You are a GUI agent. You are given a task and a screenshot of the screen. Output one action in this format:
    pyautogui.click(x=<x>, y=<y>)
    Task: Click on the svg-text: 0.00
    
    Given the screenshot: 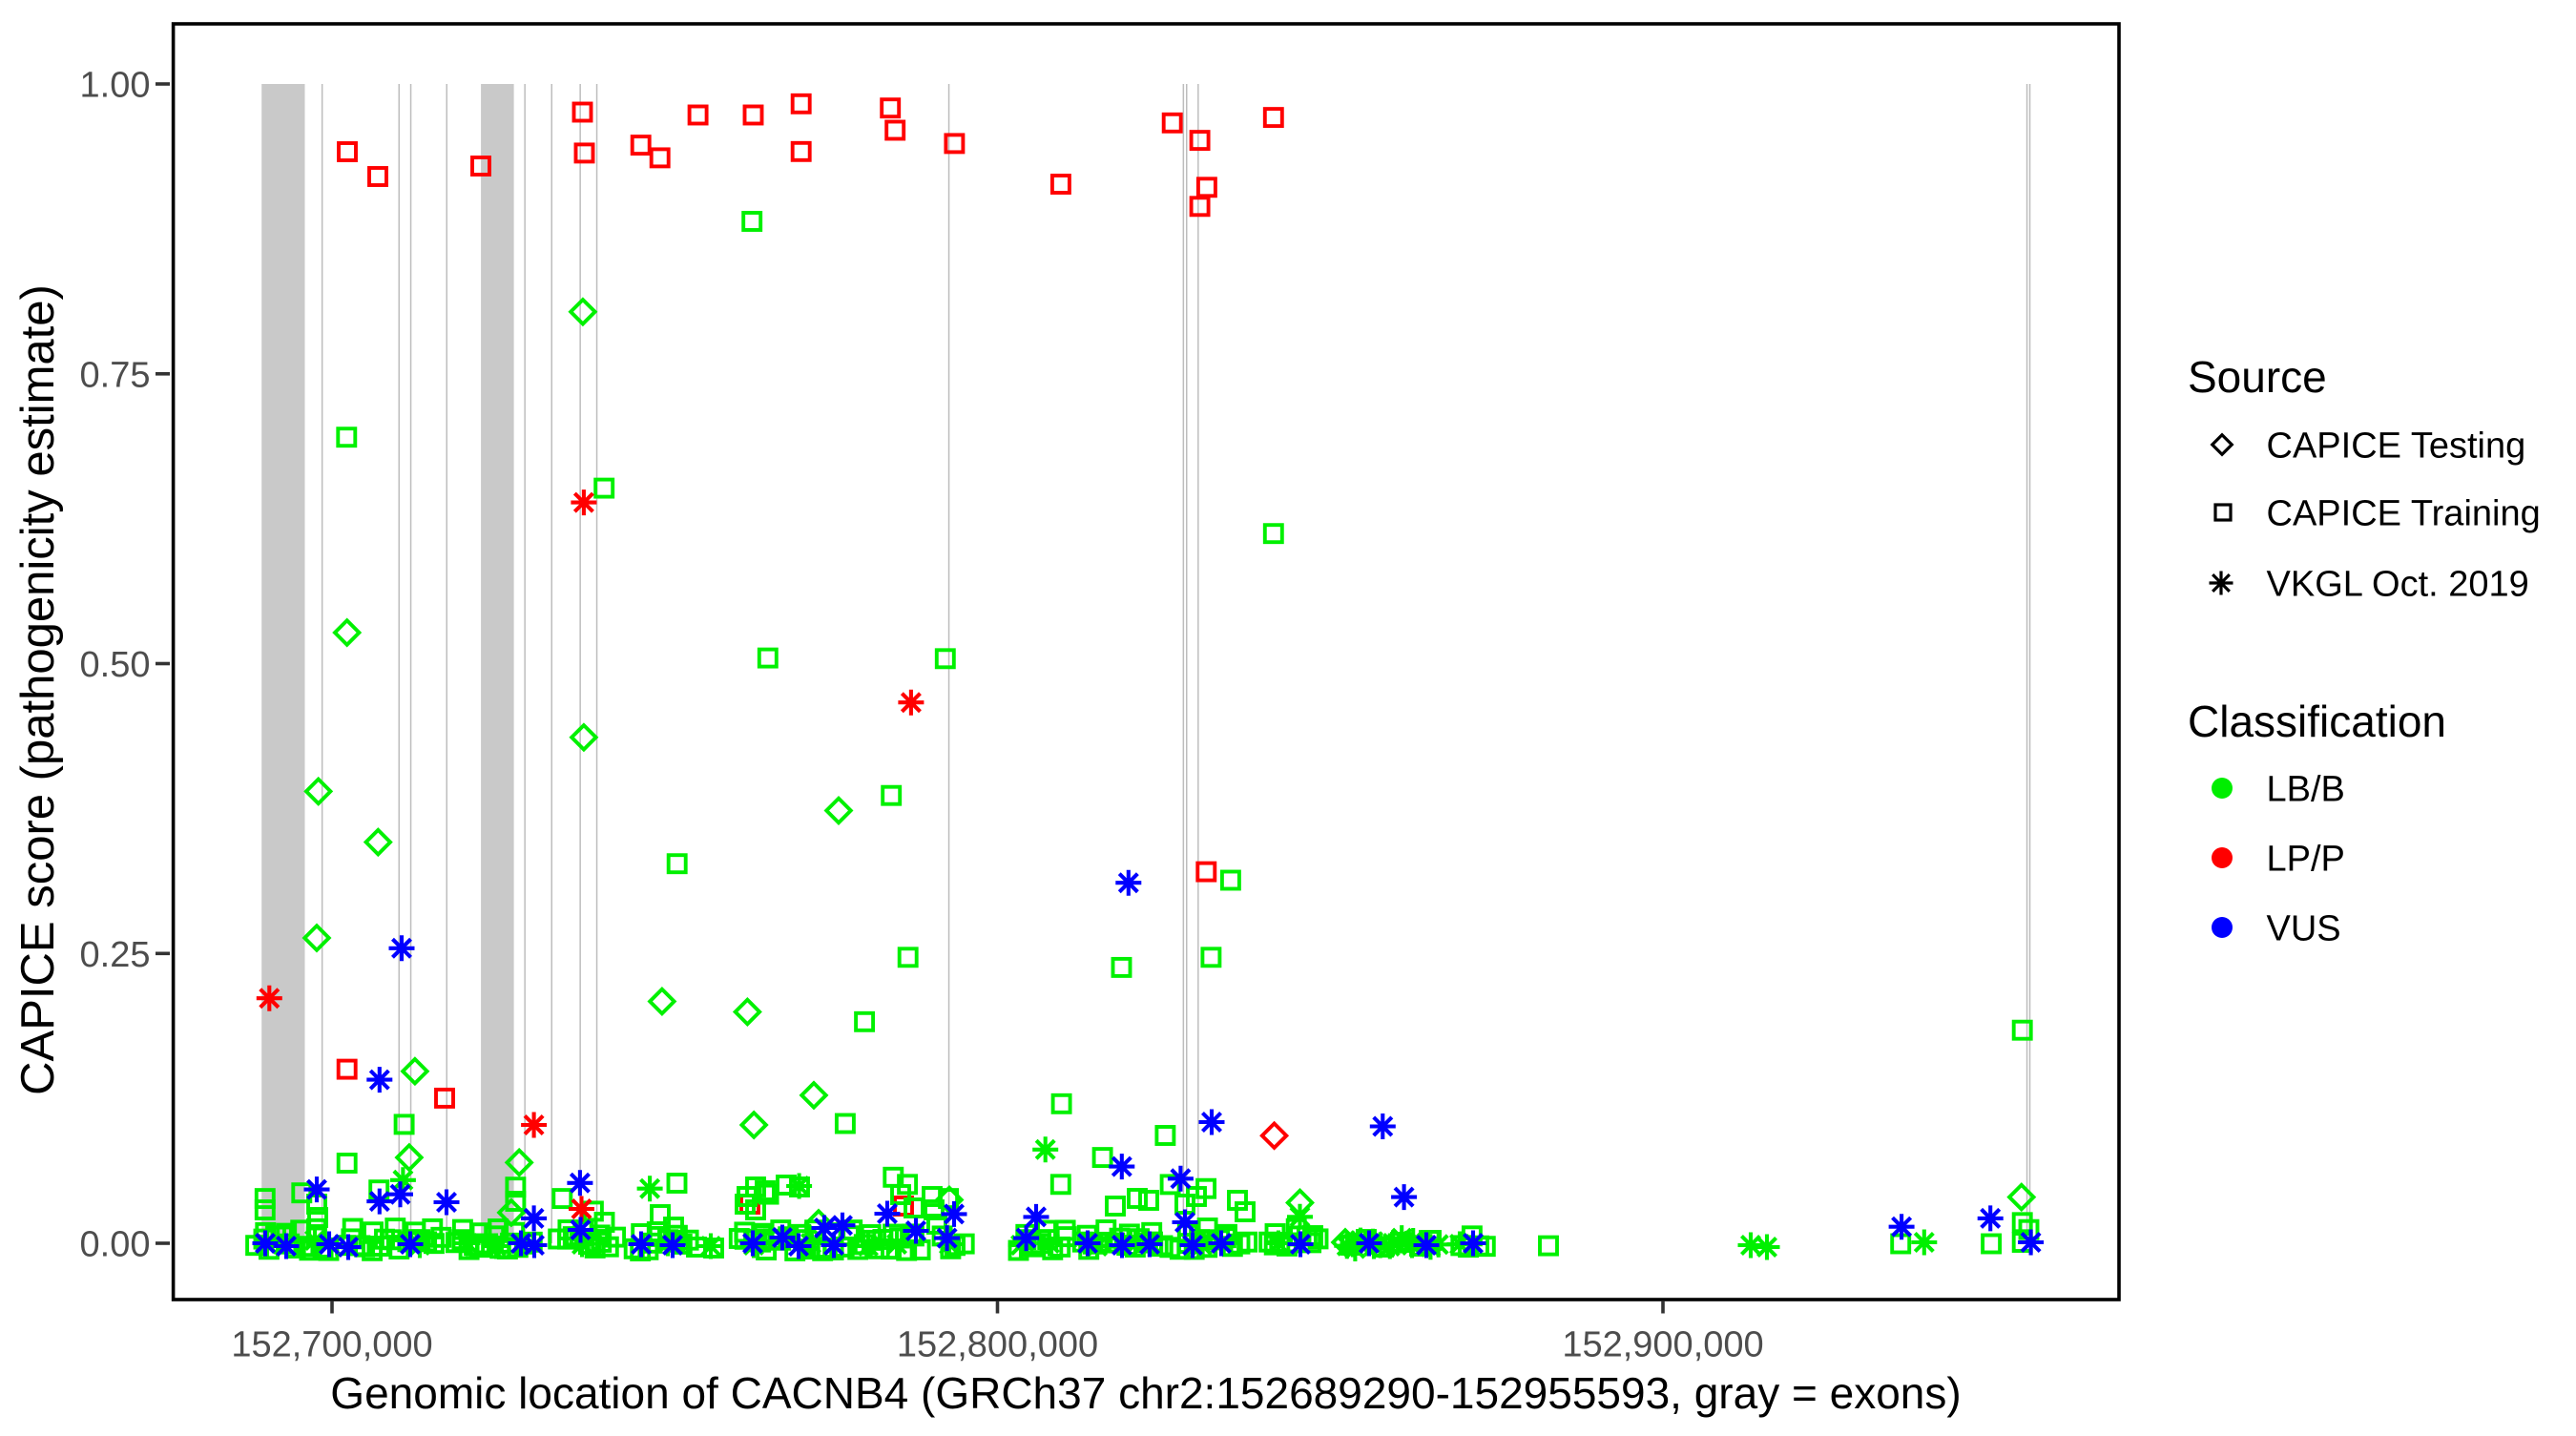 What is the action you would take?
    pyautogui.click(x=115, y=1245)
    